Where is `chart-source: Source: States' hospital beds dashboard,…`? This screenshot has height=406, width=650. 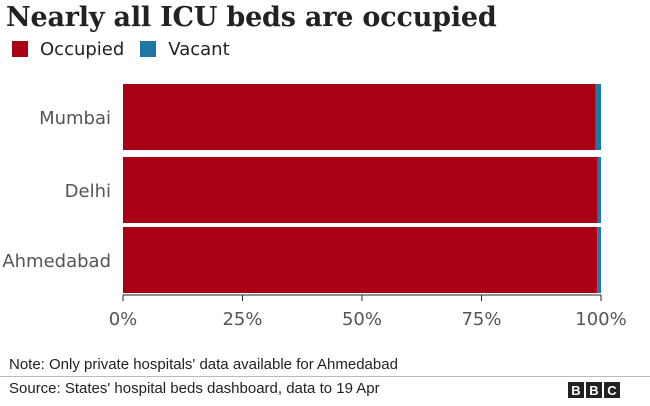 chart-source: Source: States' hospital beds dashboard,… is located at coordinates (194, 388).